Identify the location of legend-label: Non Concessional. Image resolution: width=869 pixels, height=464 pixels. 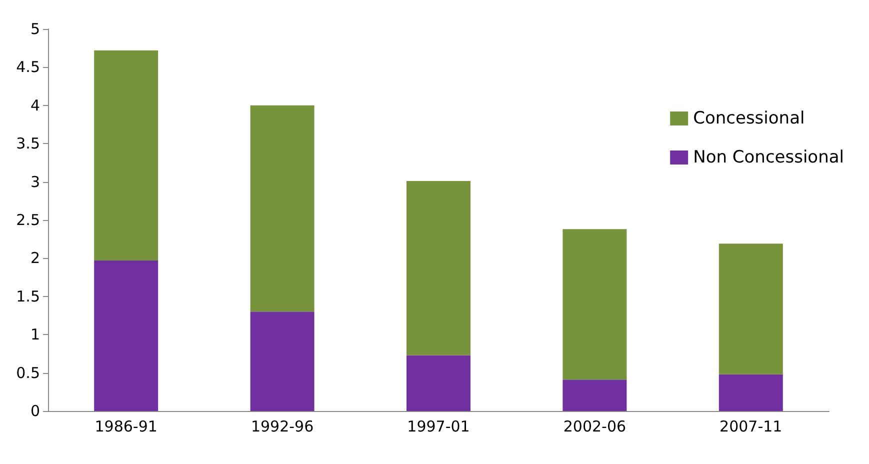
(768, 158).